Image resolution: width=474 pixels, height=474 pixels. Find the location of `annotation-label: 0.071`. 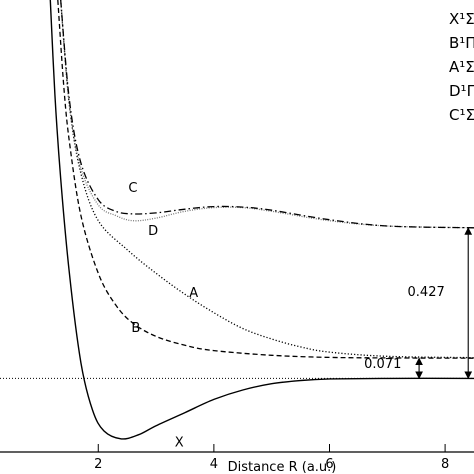

annotation-label: 0.071 is located at coordinates (382, 364).